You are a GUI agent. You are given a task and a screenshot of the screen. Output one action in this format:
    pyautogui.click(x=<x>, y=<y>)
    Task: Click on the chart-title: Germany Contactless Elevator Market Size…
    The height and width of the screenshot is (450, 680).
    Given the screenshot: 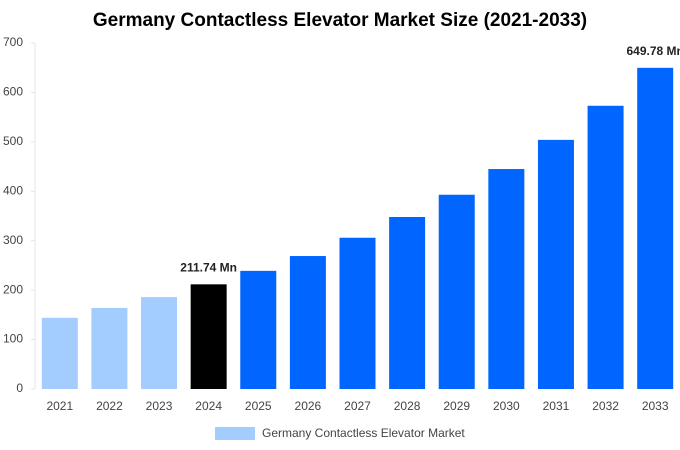 What is the action you would take?
    pyautogui.click(x=340, y=20)
    